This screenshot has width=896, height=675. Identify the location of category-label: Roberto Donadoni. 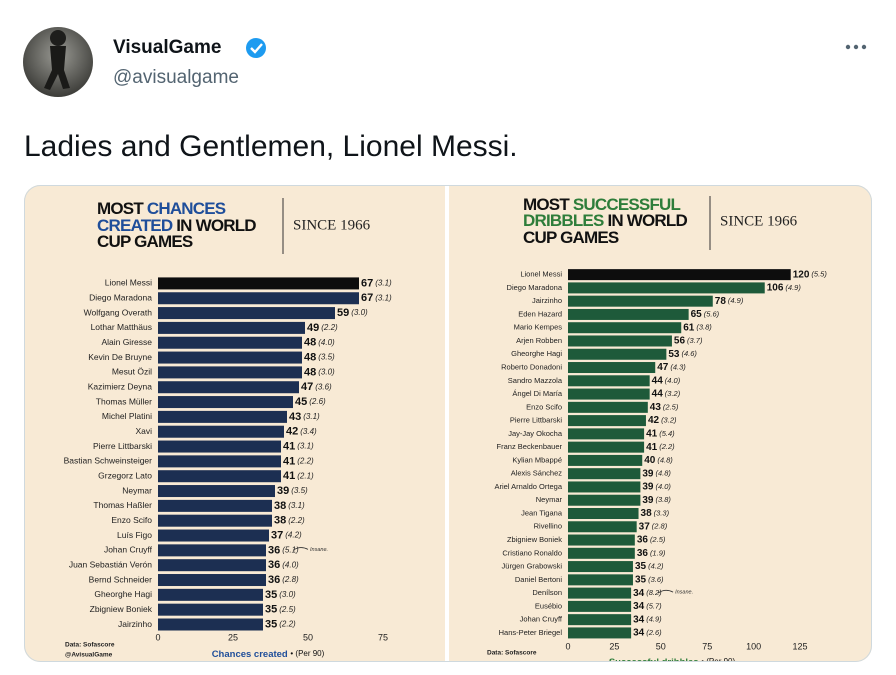
(531, 367).